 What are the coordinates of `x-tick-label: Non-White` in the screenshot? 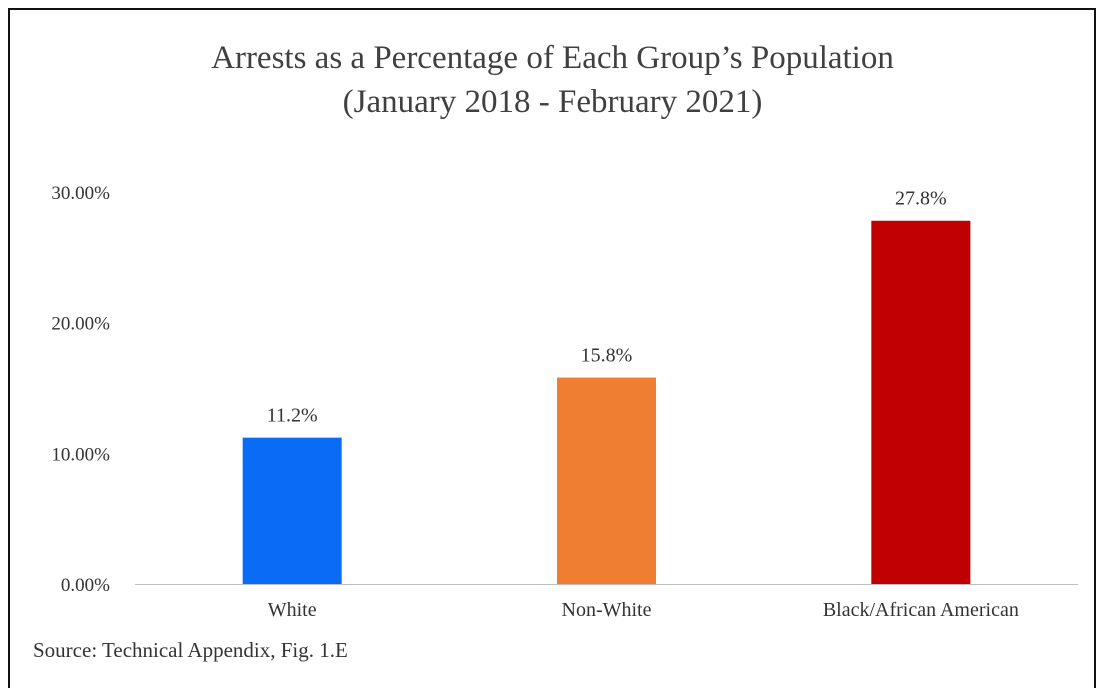 It's located at (607, 610).